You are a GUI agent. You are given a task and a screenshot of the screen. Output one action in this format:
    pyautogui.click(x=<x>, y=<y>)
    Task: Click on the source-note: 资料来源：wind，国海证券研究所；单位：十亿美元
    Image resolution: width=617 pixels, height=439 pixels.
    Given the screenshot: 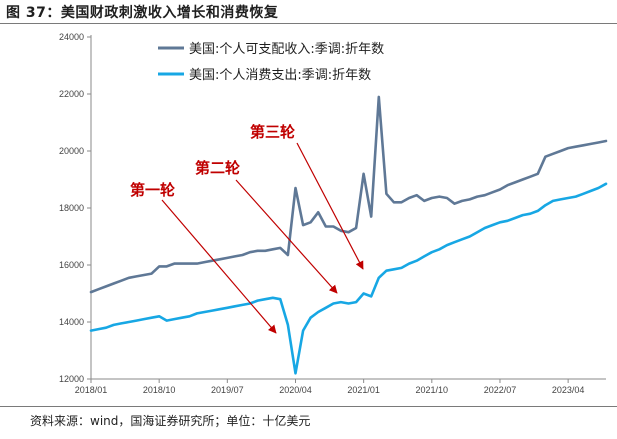 What is the action you would take?
    pyautogui.click(x=170, y=421)
    